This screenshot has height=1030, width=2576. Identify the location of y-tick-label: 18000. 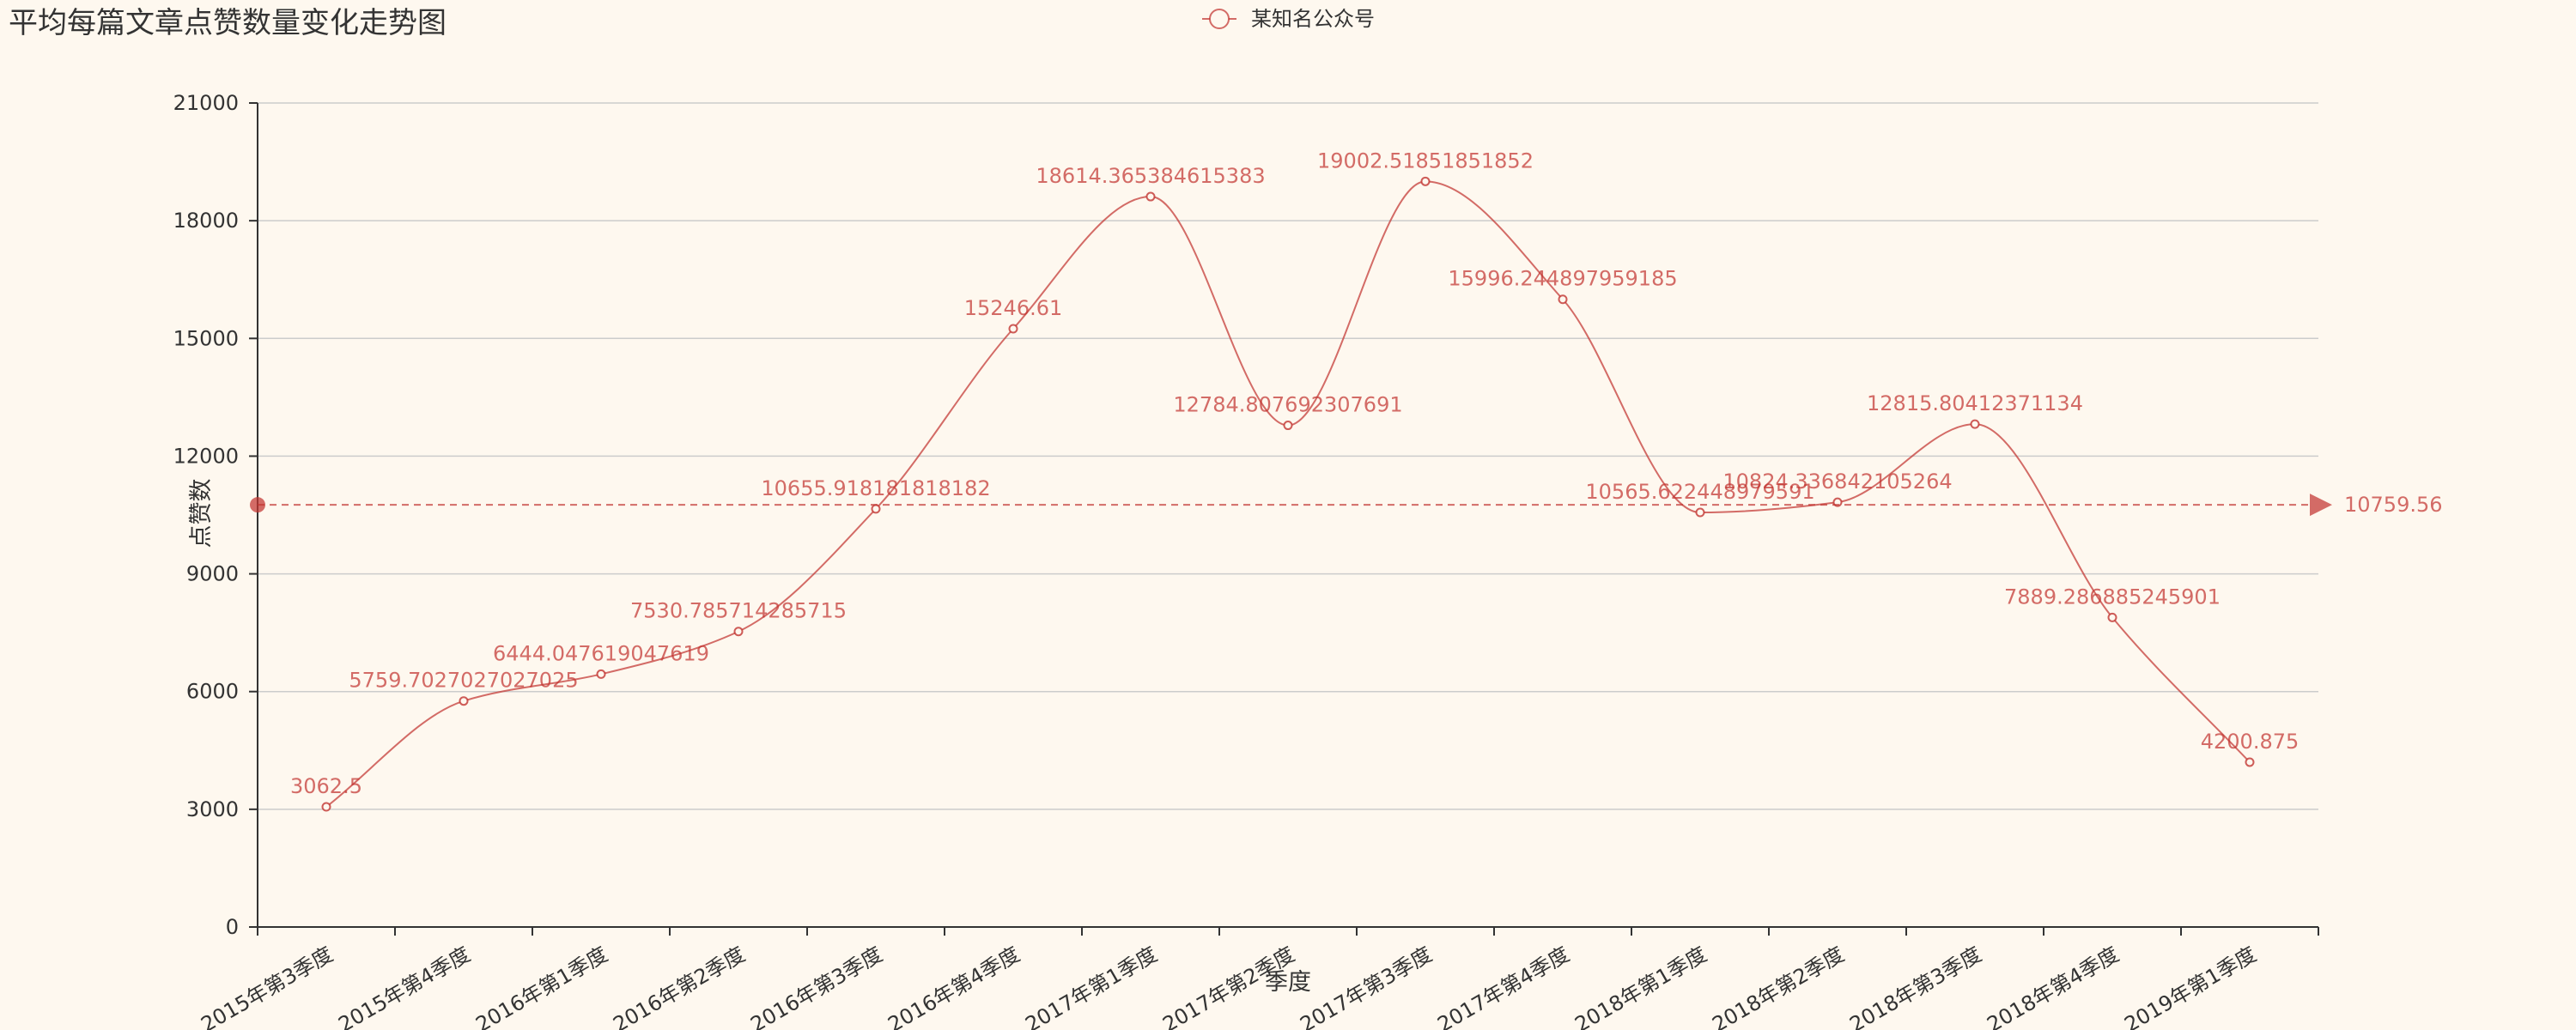
(206, 221).